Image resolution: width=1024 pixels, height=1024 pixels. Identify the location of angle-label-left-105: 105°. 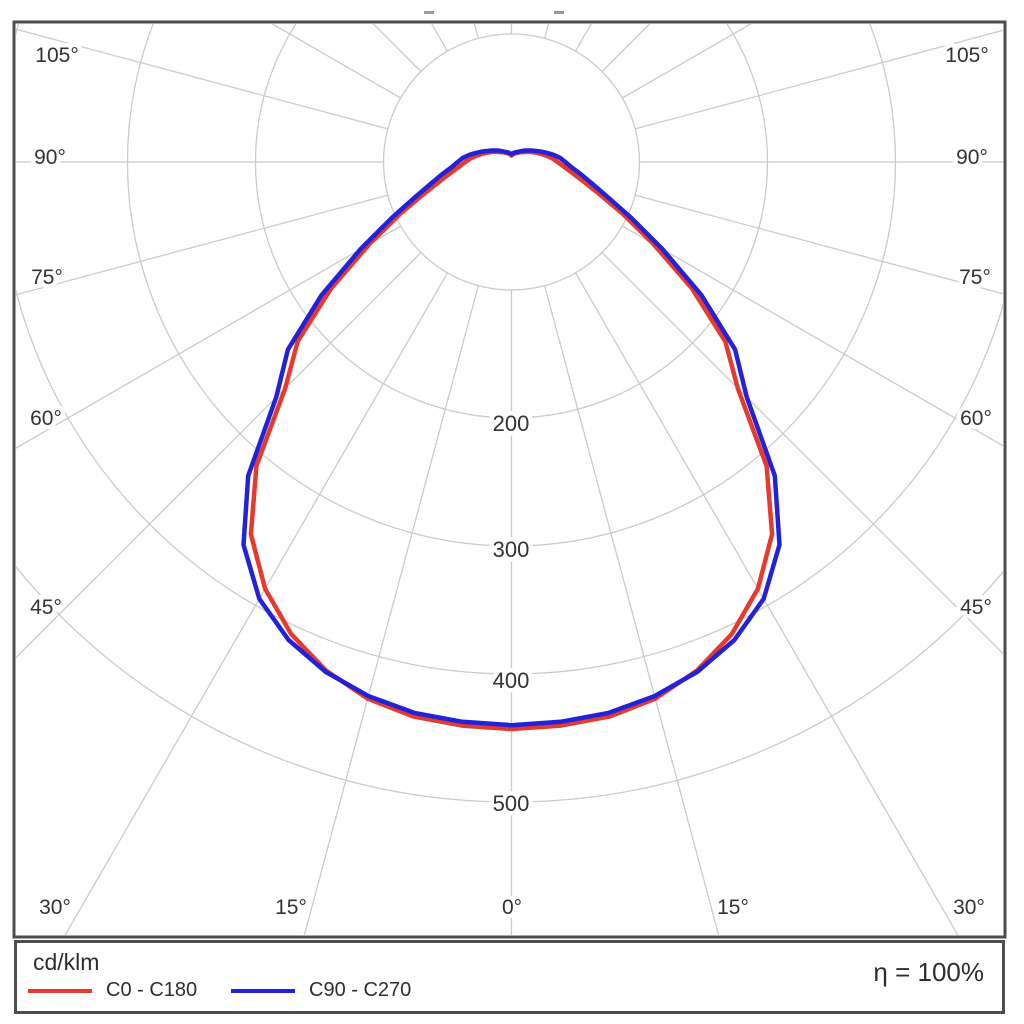
(56, 55).